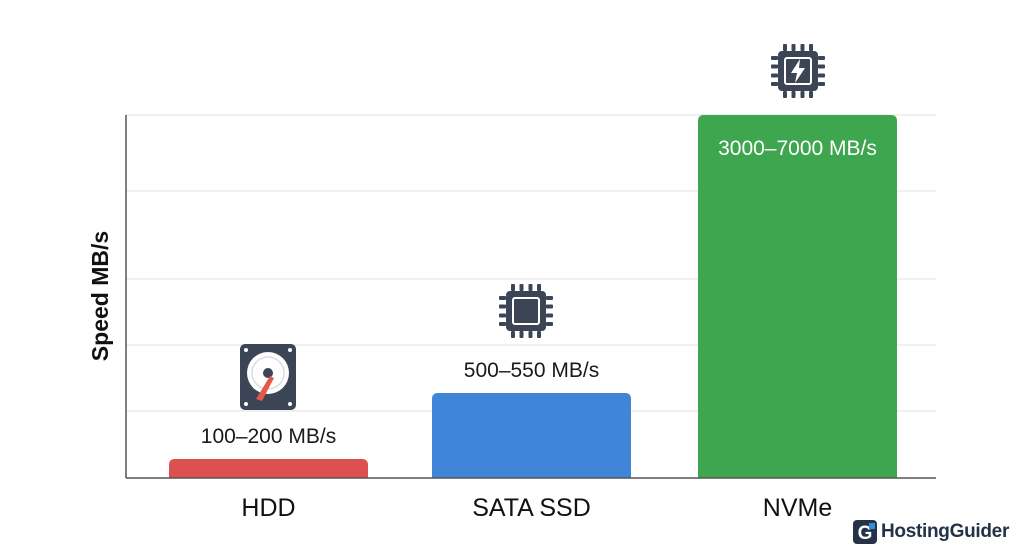 This screenshot has width=1024, height=559. Describe the element at coordinates (268, 508) in the screenshot. I see `category-label-hdd: HDD` at that location.